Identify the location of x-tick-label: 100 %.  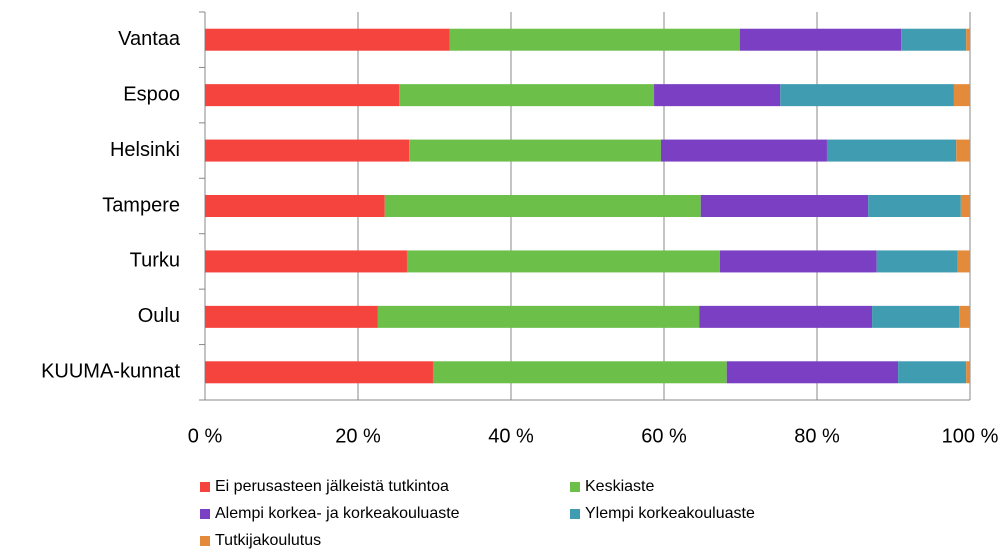
(970, 436).